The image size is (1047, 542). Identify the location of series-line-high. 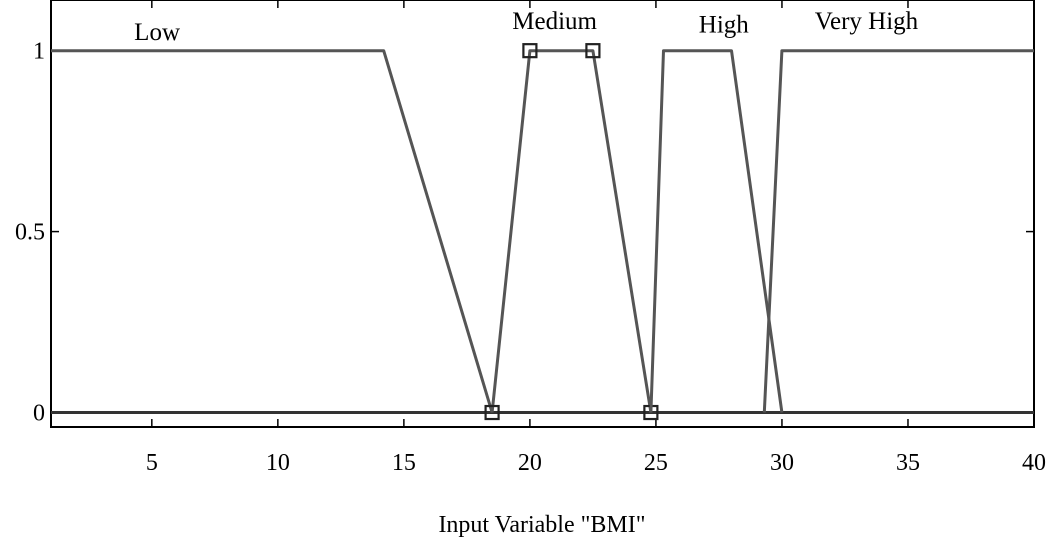
(716, 231).